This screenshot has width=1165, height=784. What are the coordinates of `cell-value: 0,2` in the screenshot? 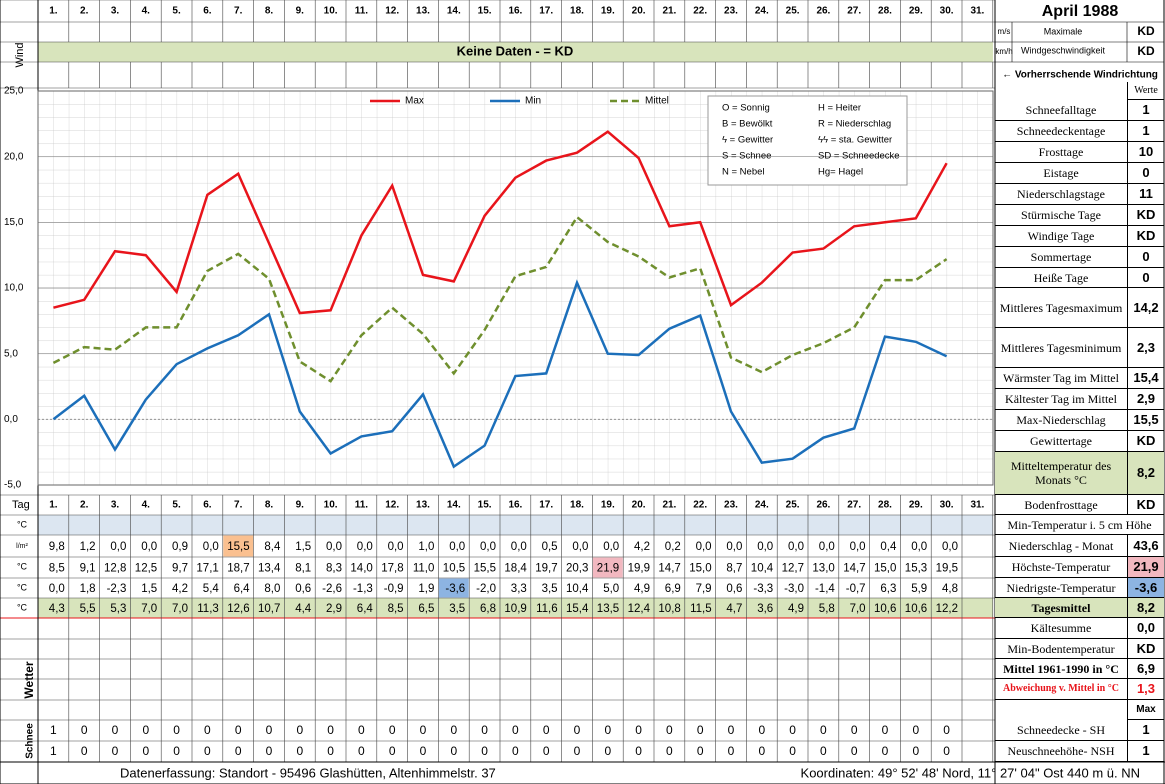 It's located at (673, 547).